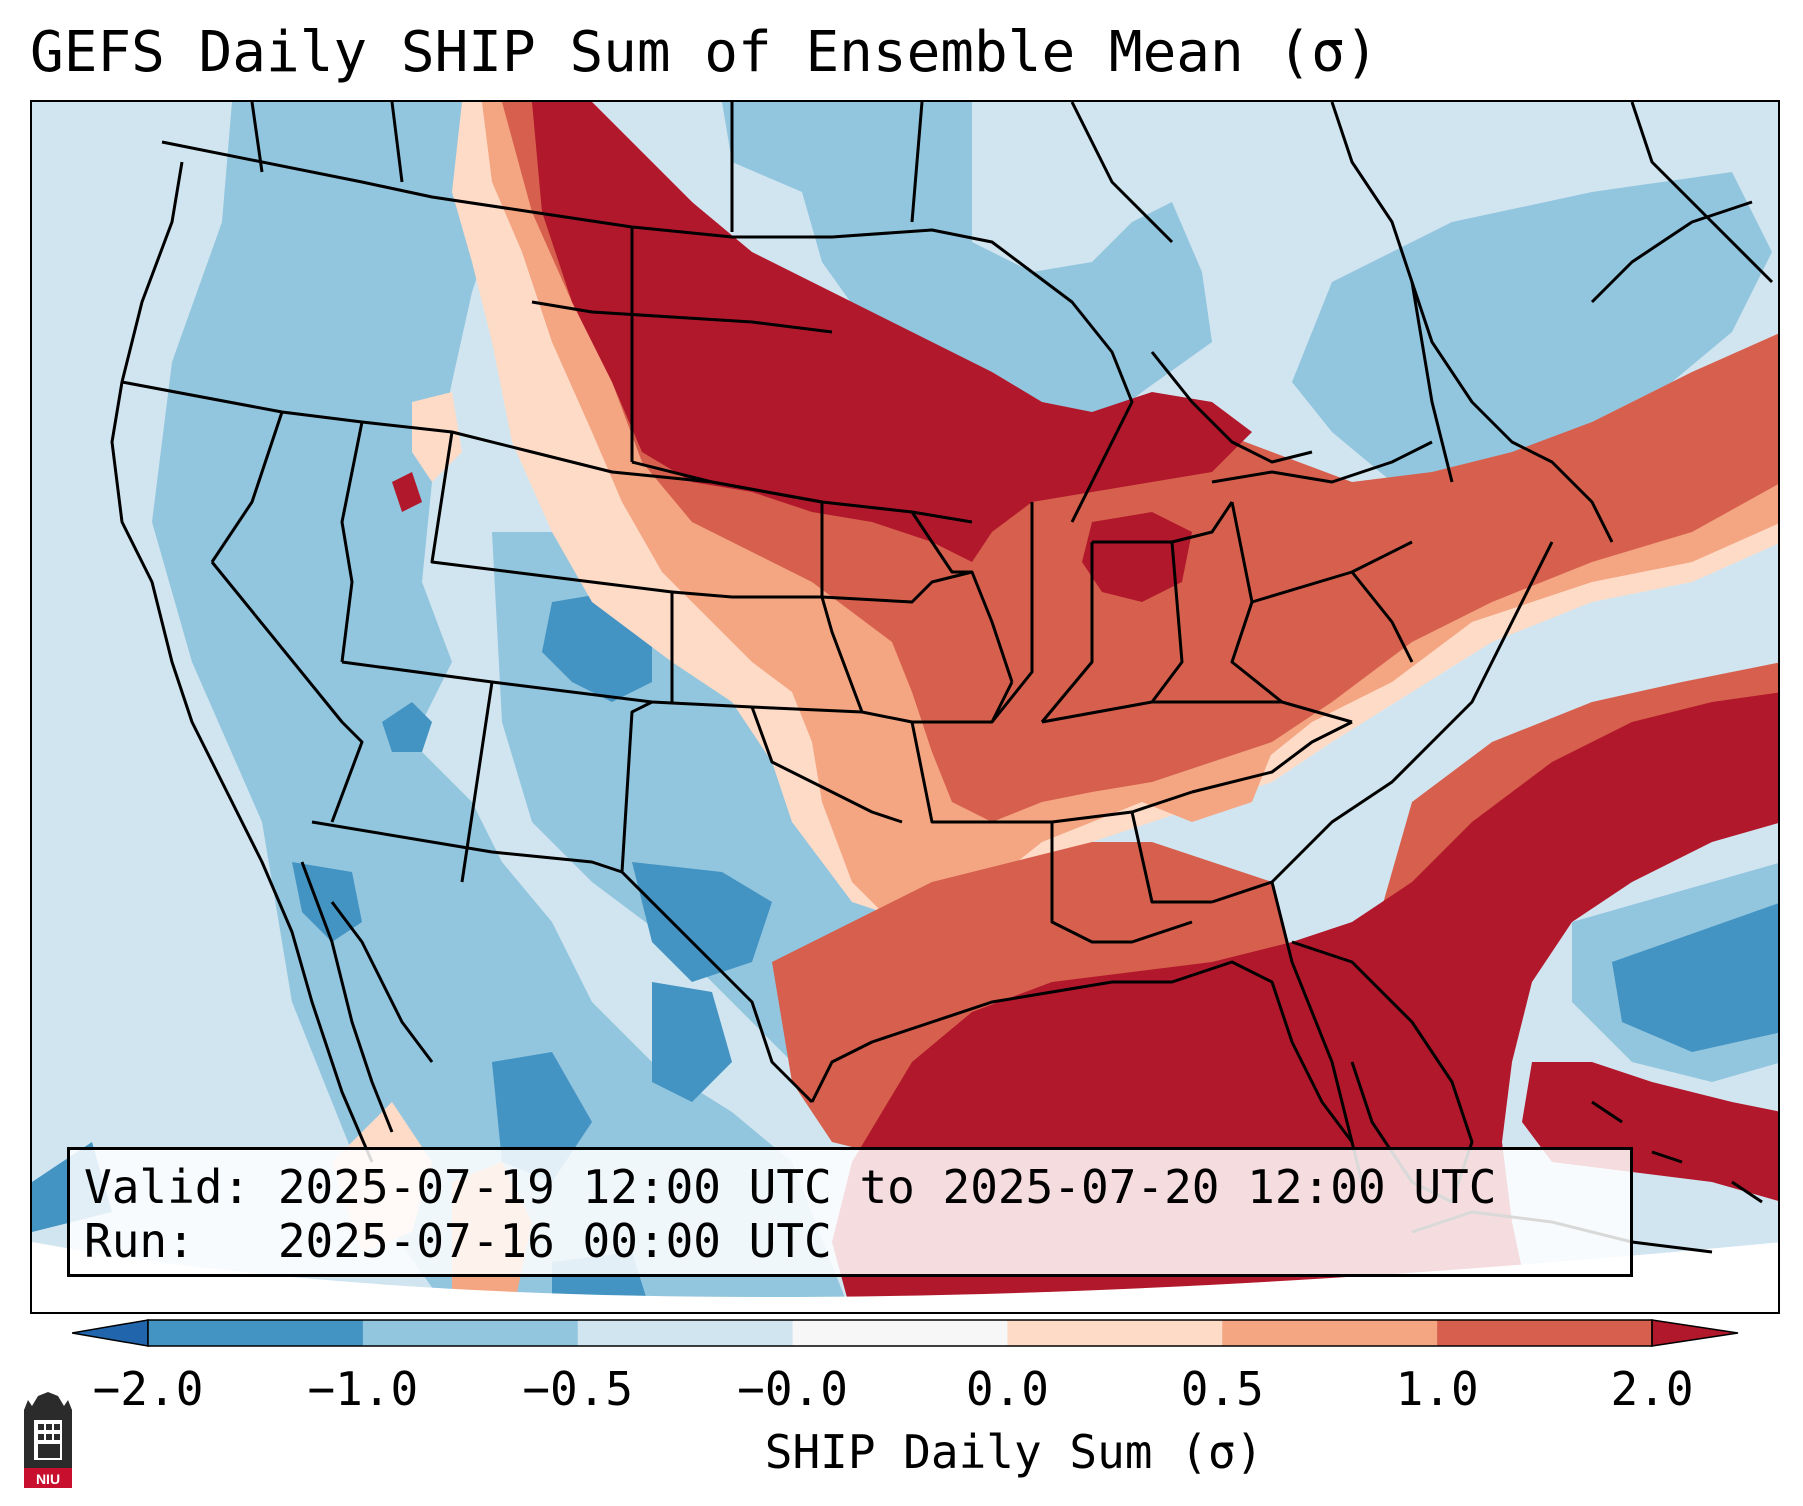  I want to click on colorbar-tick-label: 1.0, so click(1437, 1389).